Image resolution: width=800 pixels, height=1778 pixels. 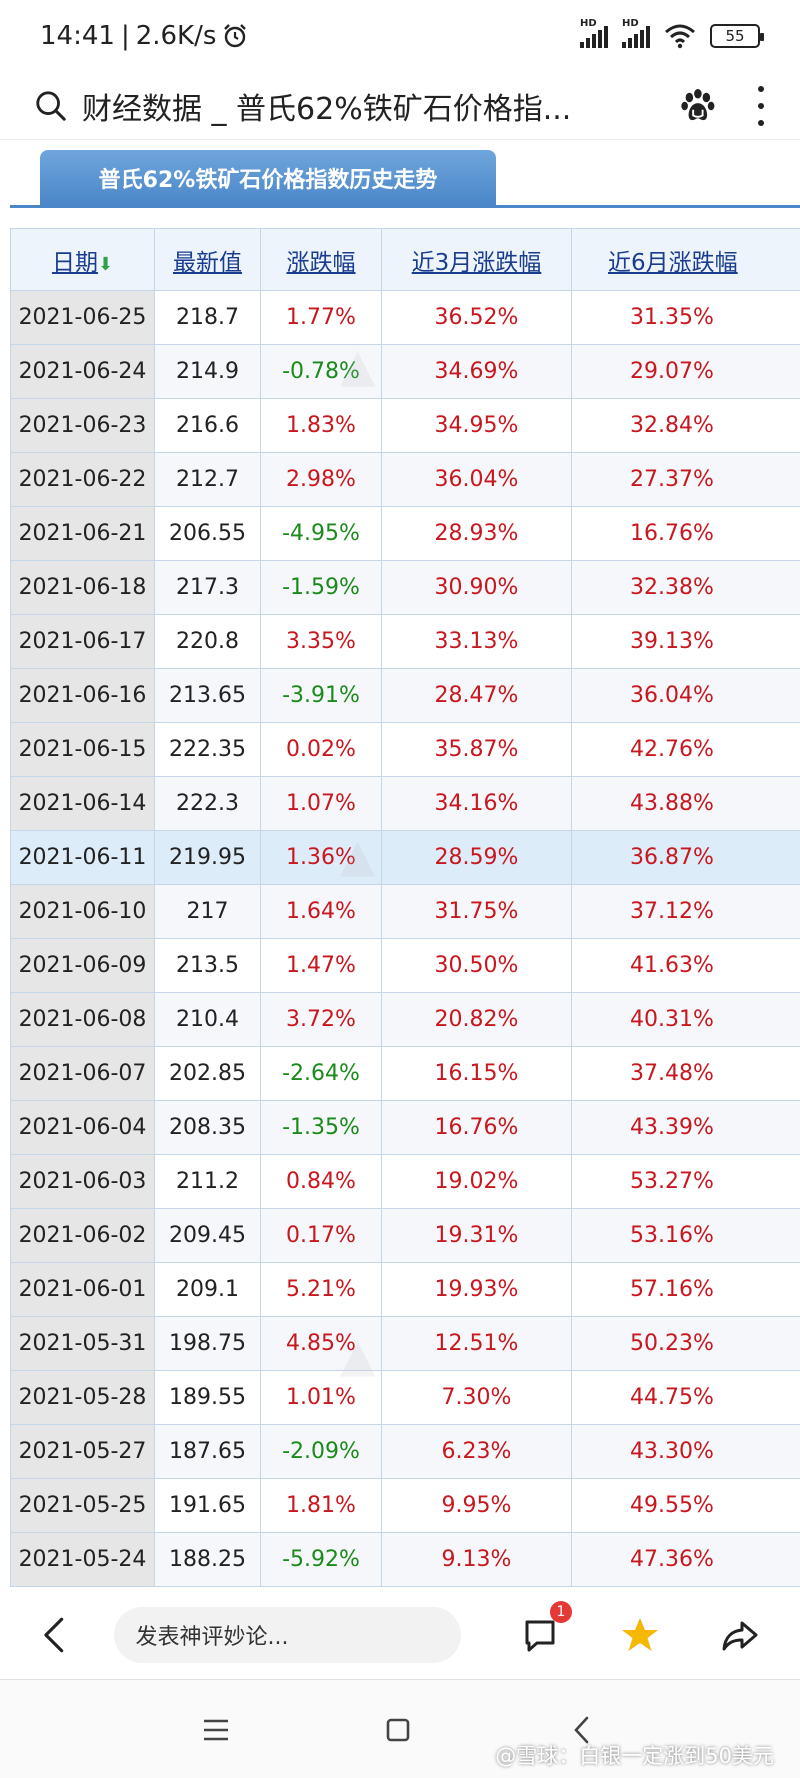 I want to click on comment-icon, so click(x=540, y=1635).